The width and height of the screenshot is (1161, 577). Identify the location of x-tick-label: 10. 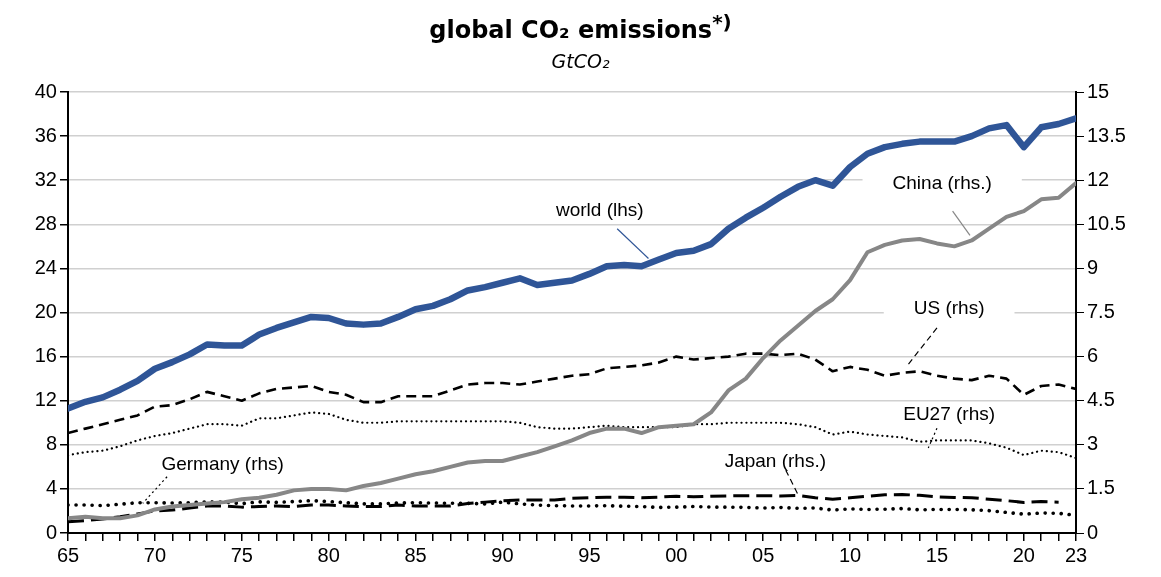
(850, 554).